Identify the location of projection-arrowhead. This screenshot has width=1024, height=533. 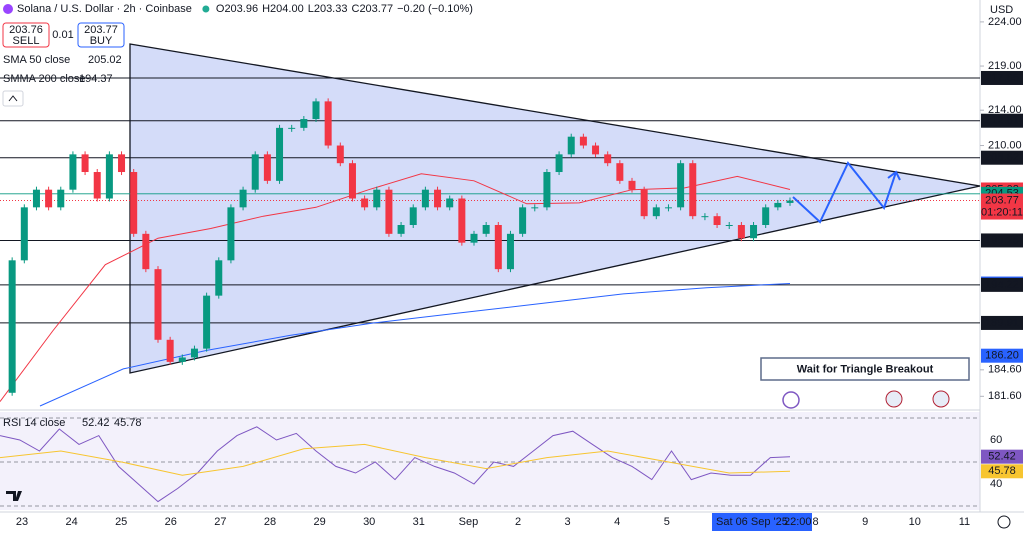
(894, 175).